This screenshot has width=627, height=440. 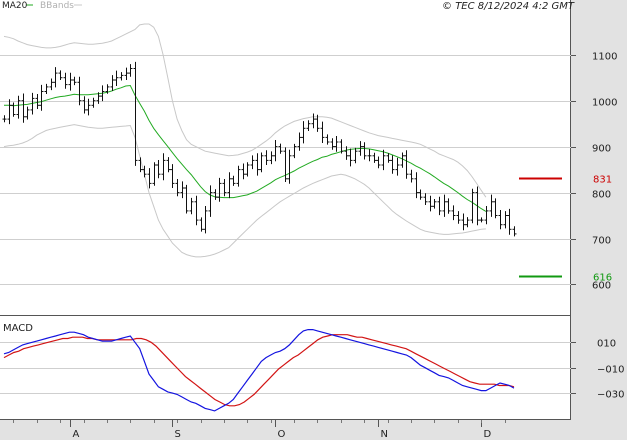 I want to click on macd-signal-line, so click(x=259, y=370).